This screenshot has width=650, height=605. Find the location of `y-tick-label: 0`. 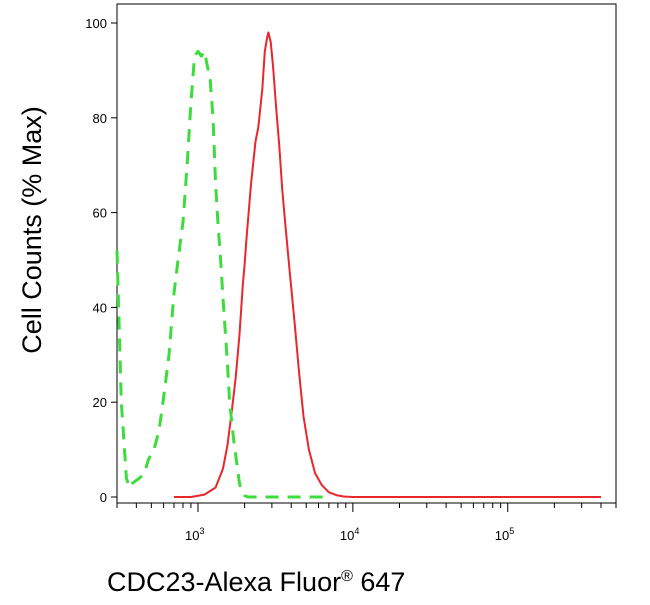

y-tick-label: 0 is located at coordinates (103, 497).